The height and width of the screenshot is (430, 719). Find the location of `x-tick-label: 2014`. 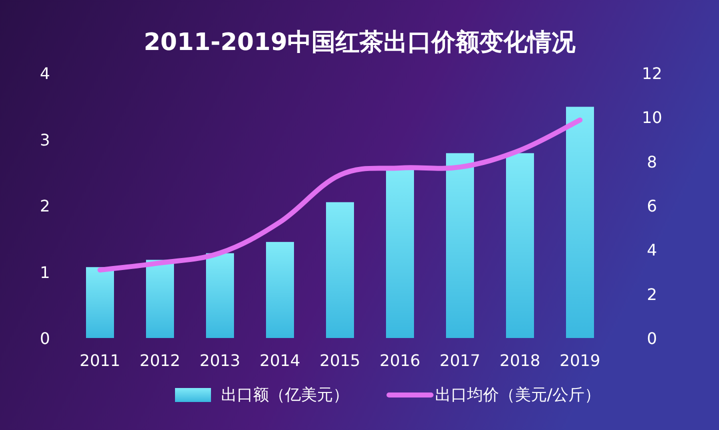

x-tick-label: 2014 is located at coordinates (280, 360).